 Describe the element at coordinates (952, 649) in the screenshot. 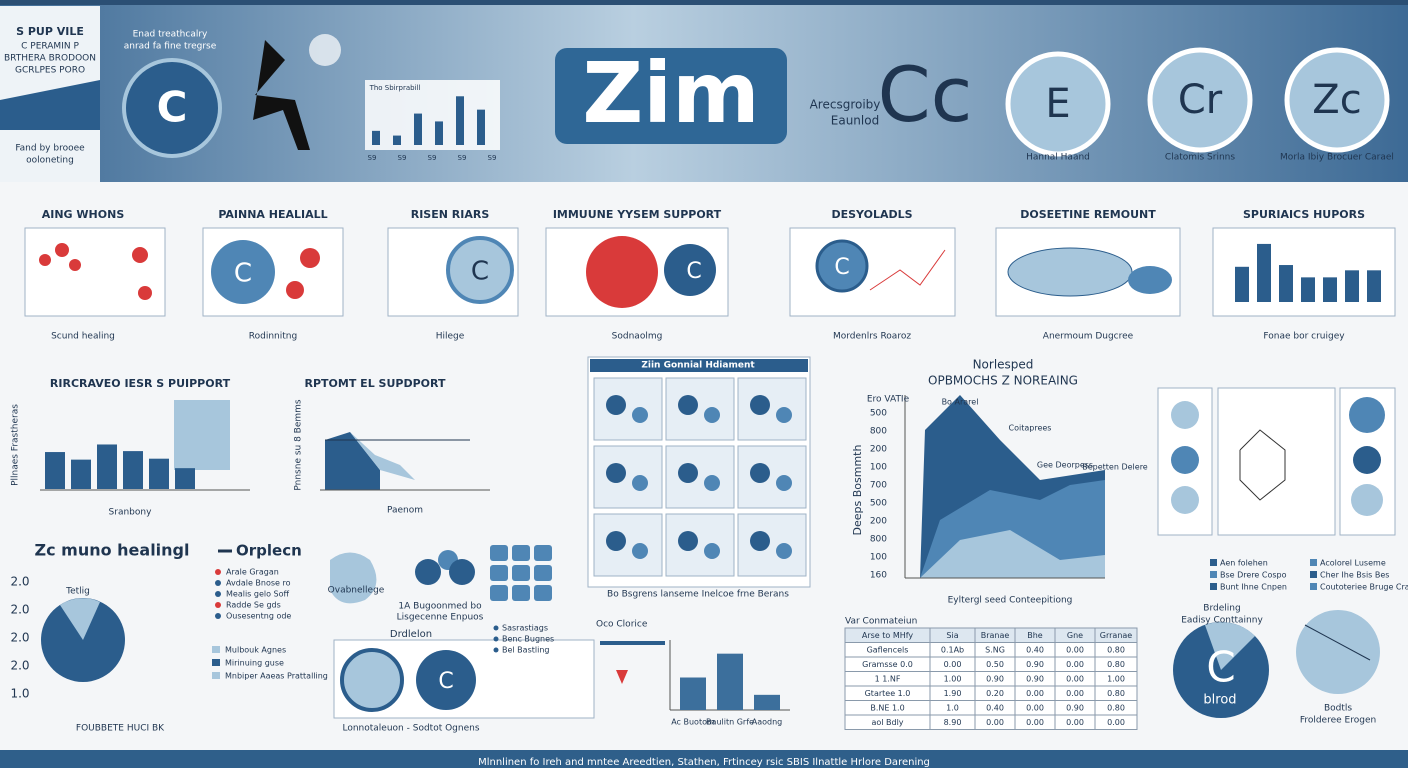

I see `table-text: 0.1Ab` at that location.